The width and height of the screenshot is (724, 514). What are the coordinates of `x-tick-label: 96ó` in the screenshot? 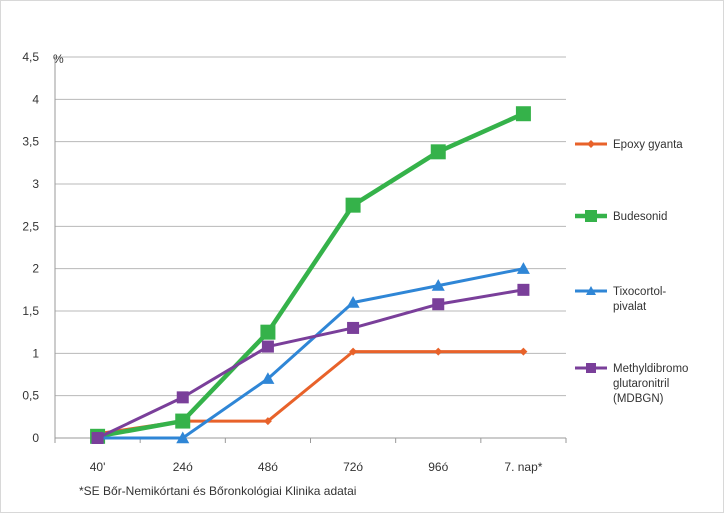 It's located at (438, 467).